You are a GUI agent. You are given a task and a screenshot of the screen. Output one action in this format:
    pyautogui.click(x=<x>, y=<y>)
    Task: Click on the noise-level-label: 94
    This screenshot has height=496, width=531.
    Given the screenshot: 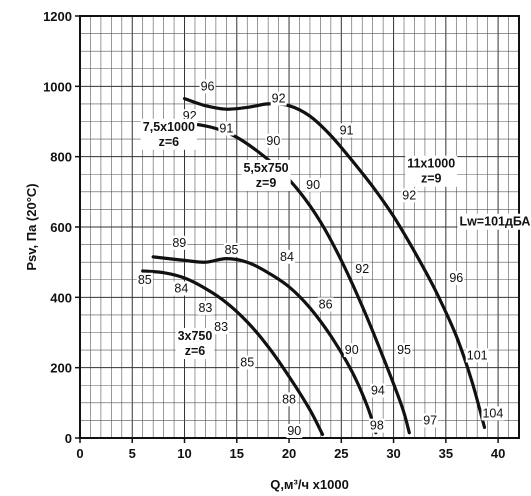 What is the action you would take?
    pyautogui.click(x=377, y=390)
    